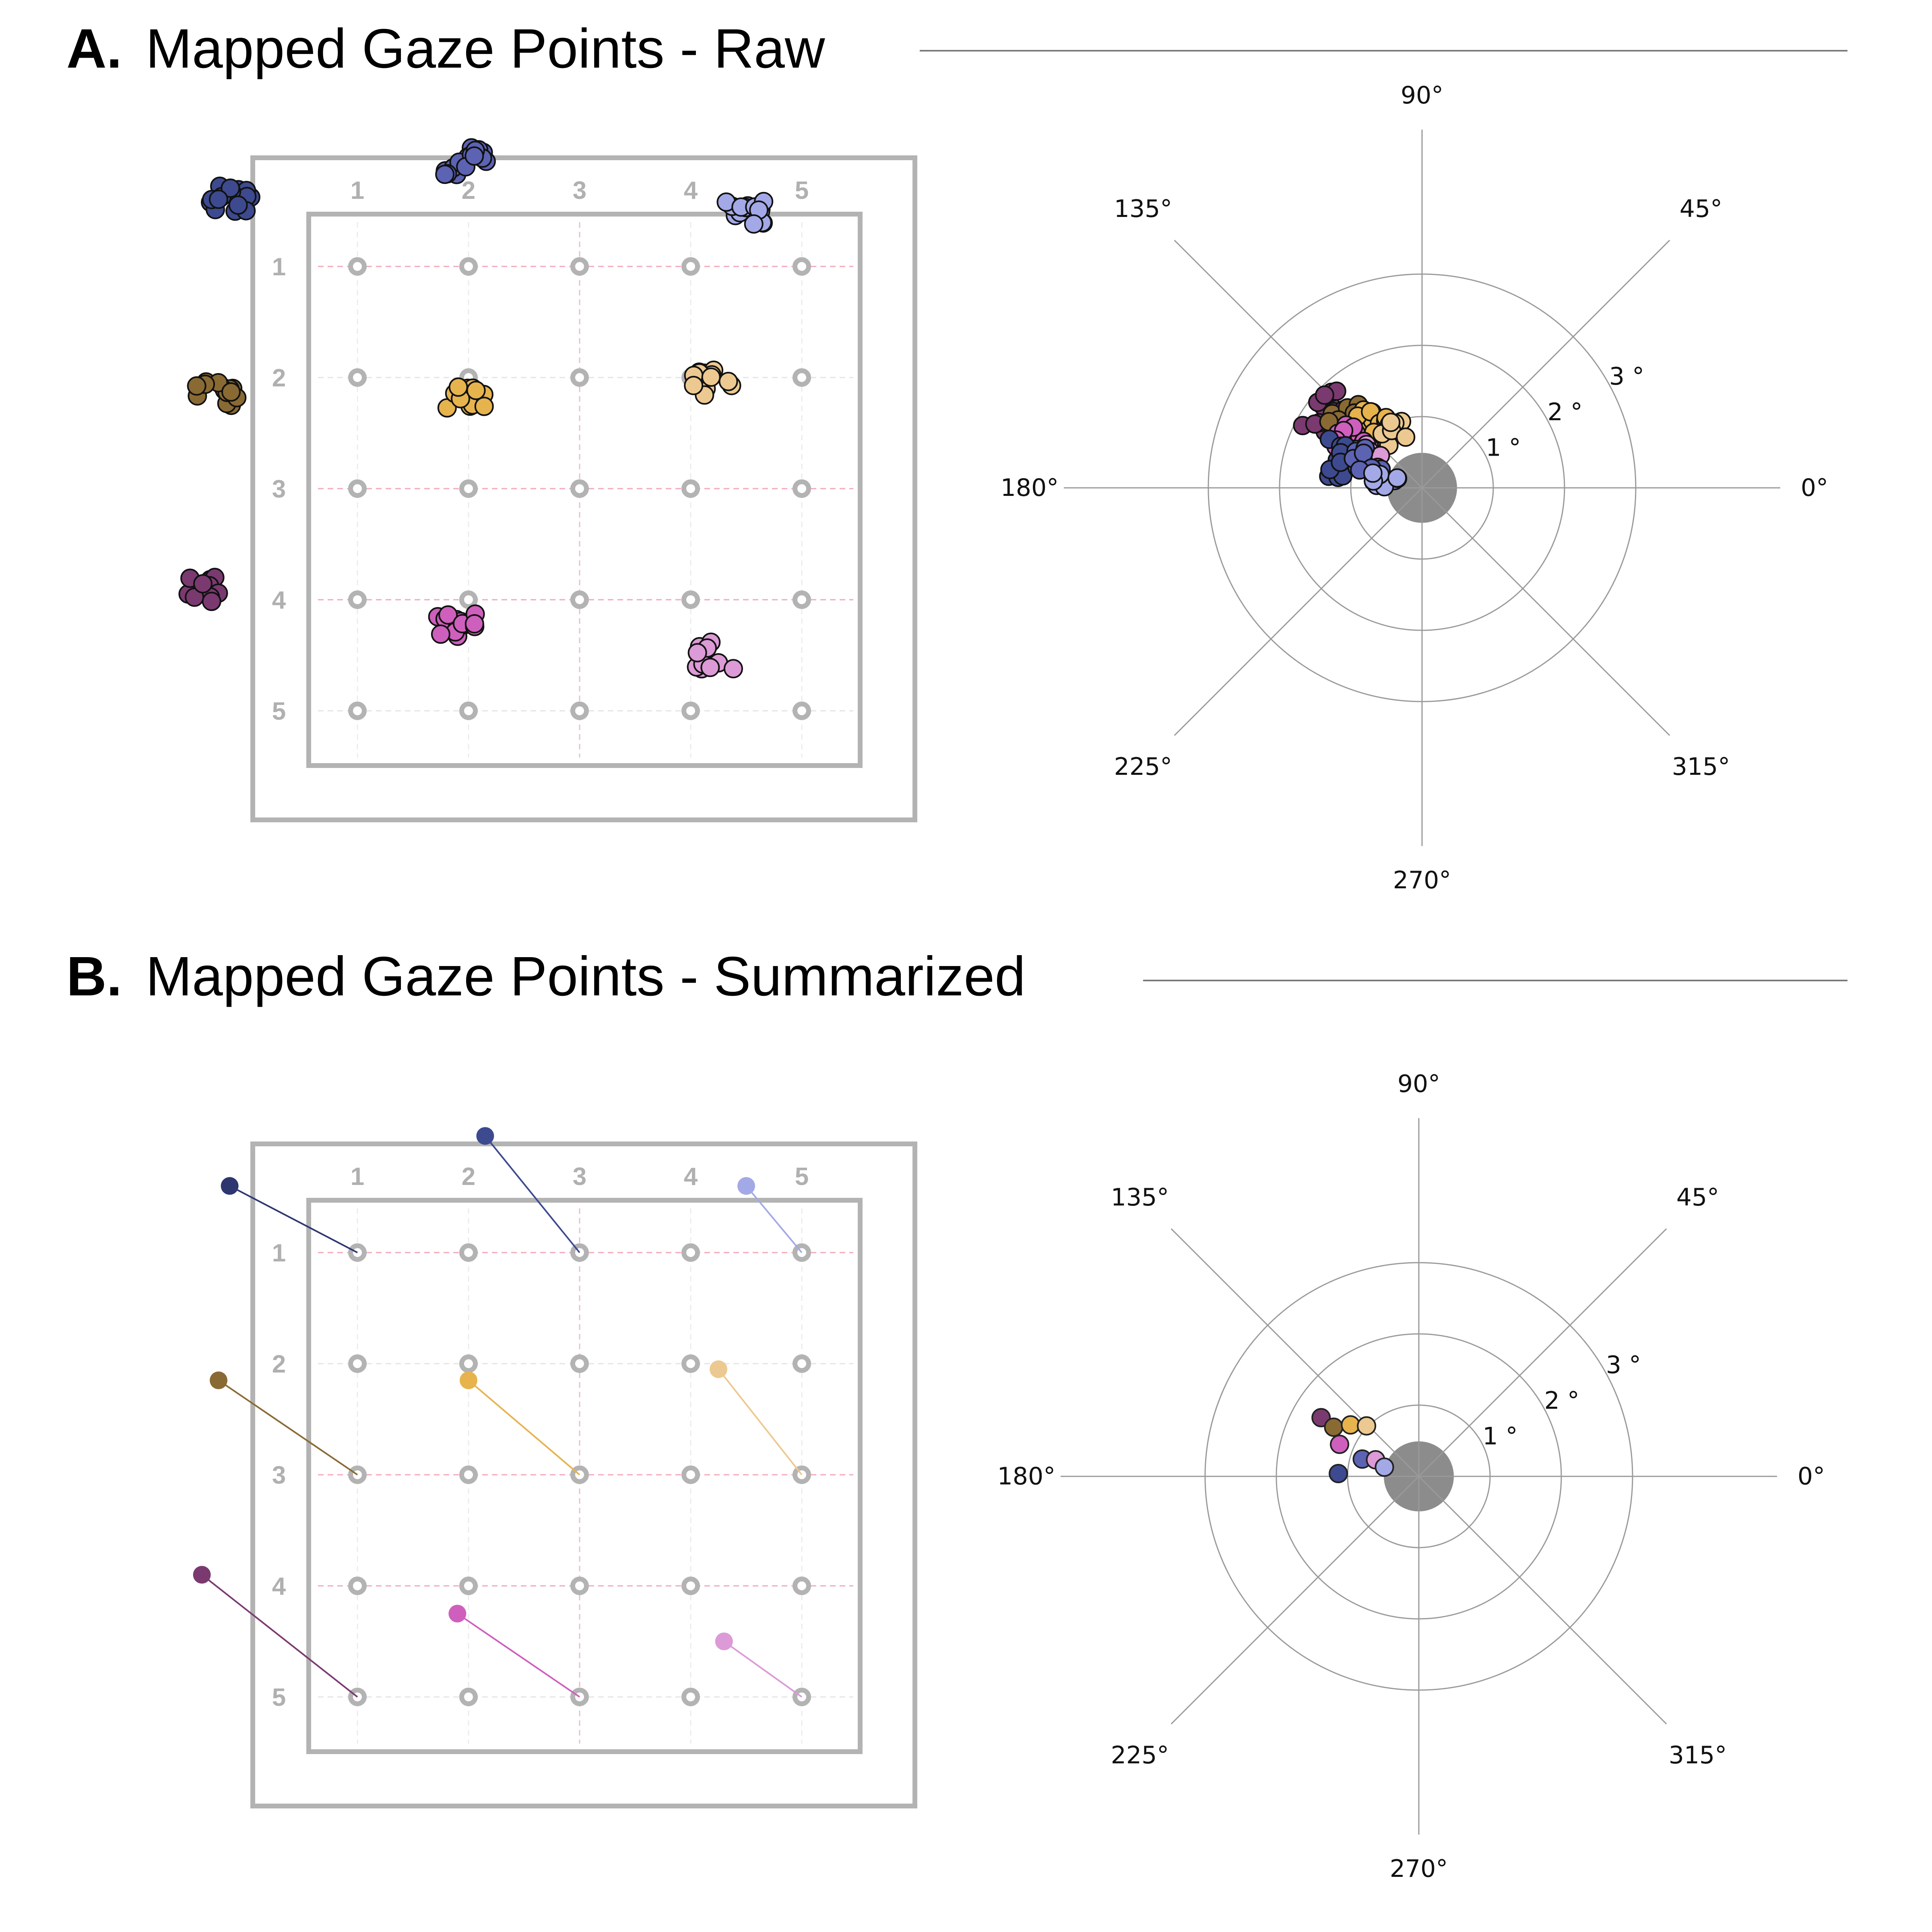 This screenshot has height=1932, width=1932. Describe the element at coordinates (94, 49) in the screenshot. I see `panel-a-letter: A.` at that location.